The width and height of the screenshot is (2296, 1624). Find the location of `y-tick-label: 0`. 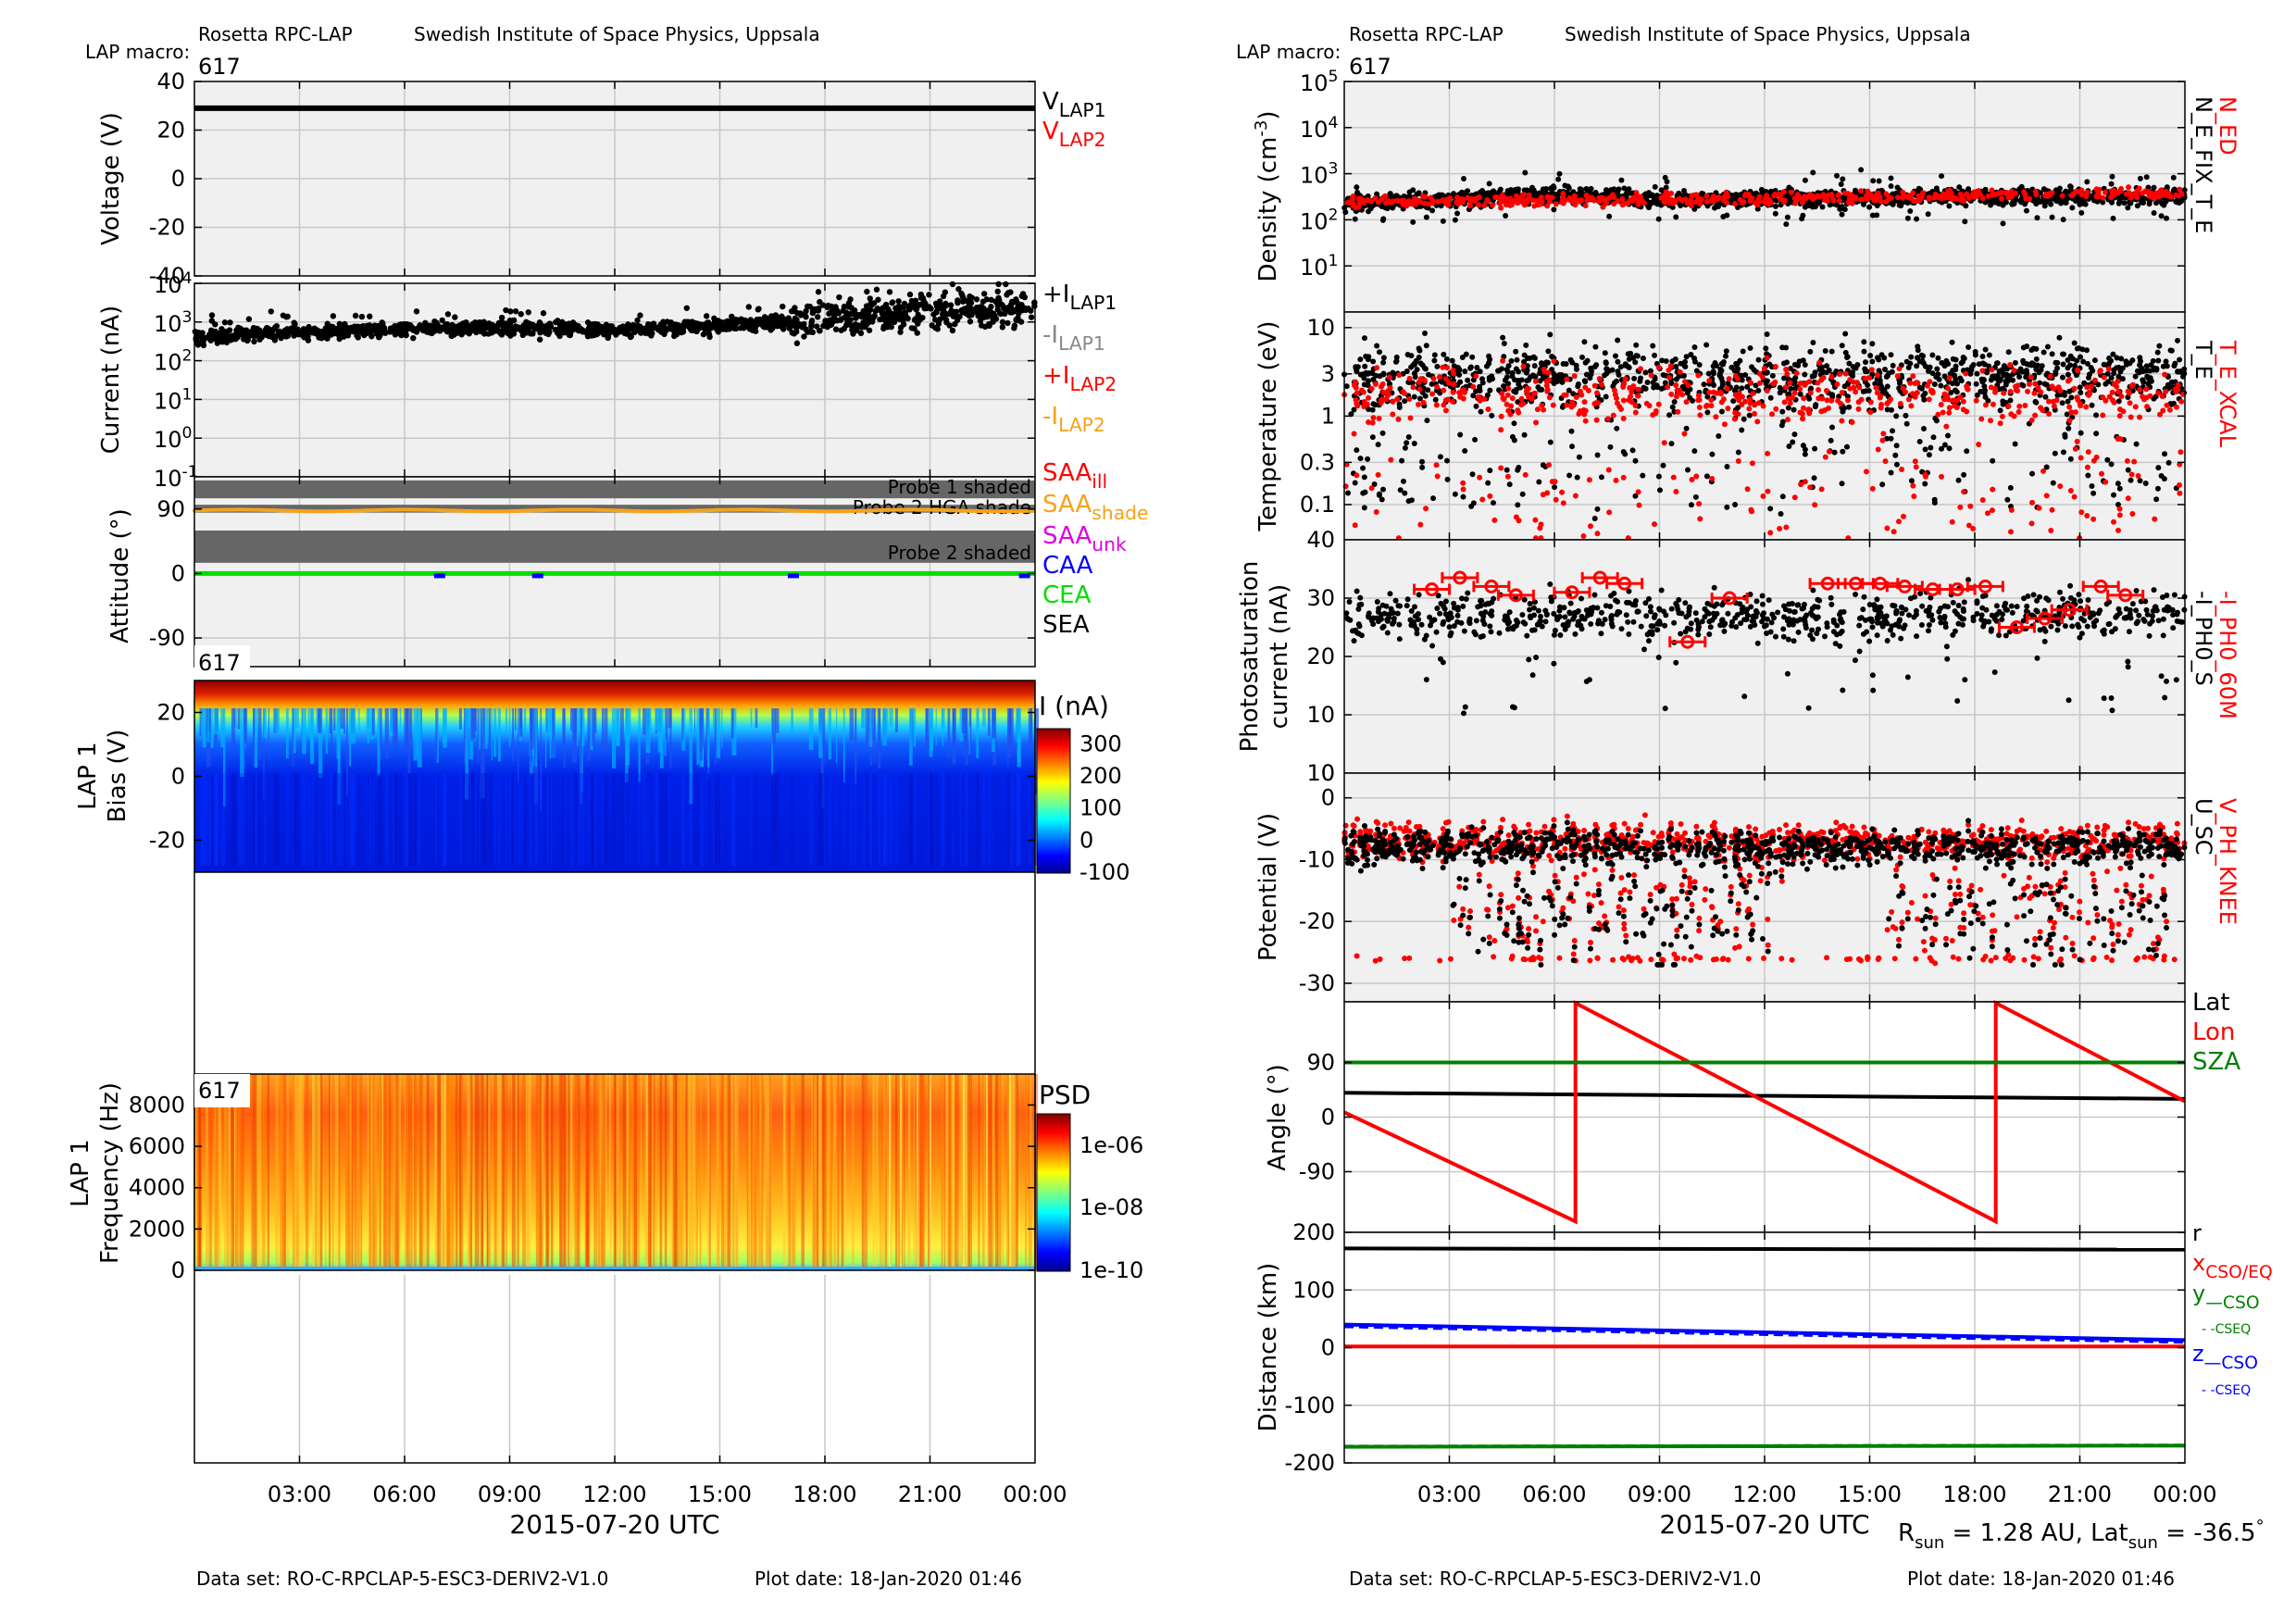

y-tick-label: 0 is located at coordinates (178, 777).